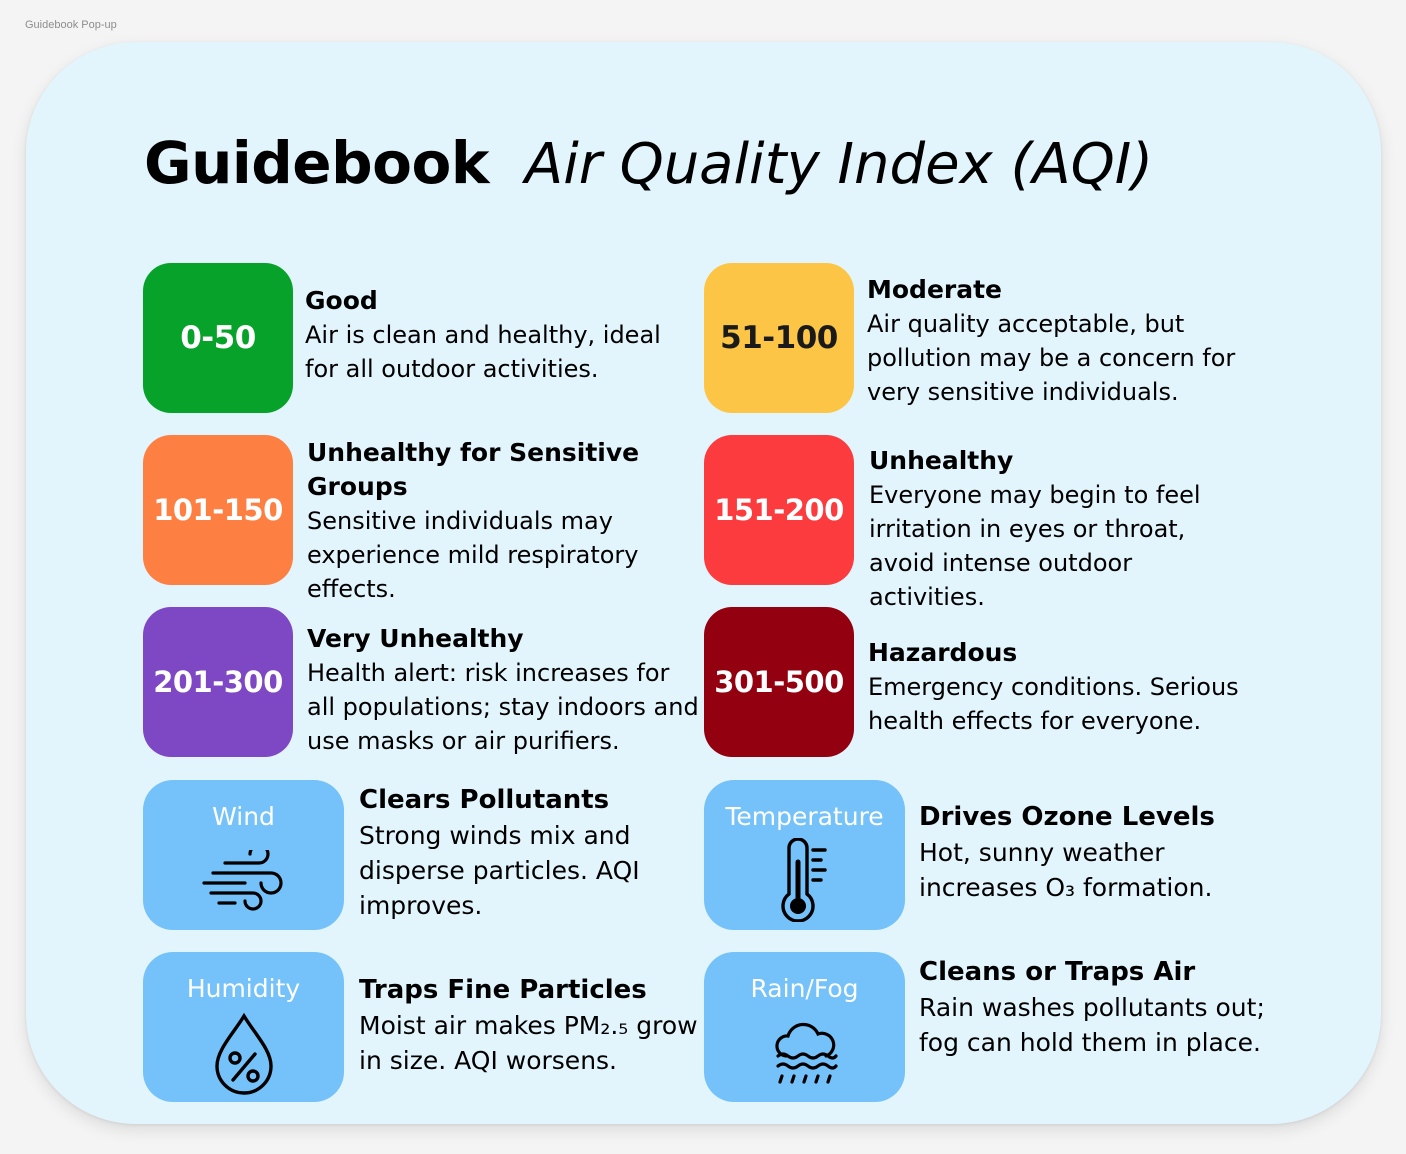  What do you see at coordinates (243, 1053) in the screenshot?
I see `humidity-drop-icon` at bounding box center [243, 1053].